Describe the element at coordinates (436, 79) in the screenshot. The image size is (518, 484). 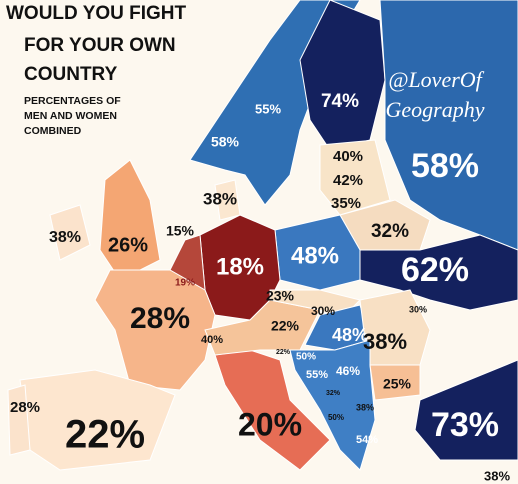
I see `credit: @LoverOf` at that location.